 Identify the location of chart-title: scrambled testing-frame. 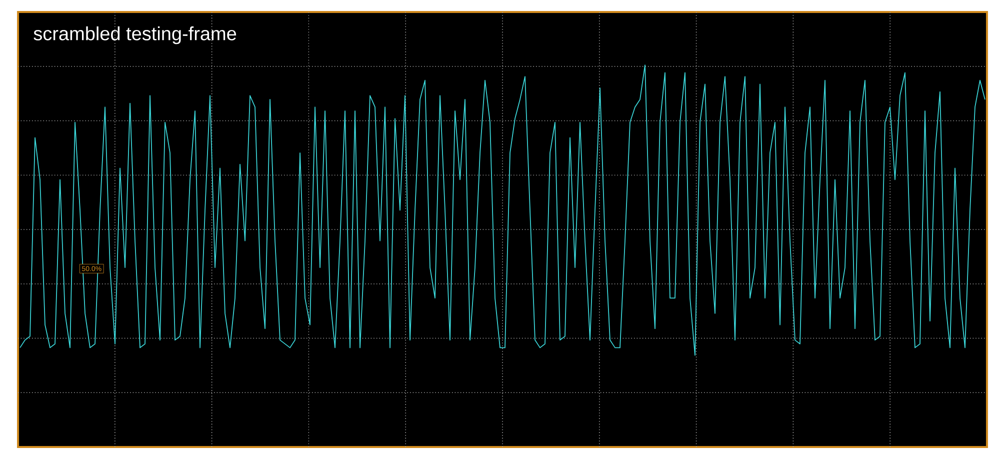
(135, 35).